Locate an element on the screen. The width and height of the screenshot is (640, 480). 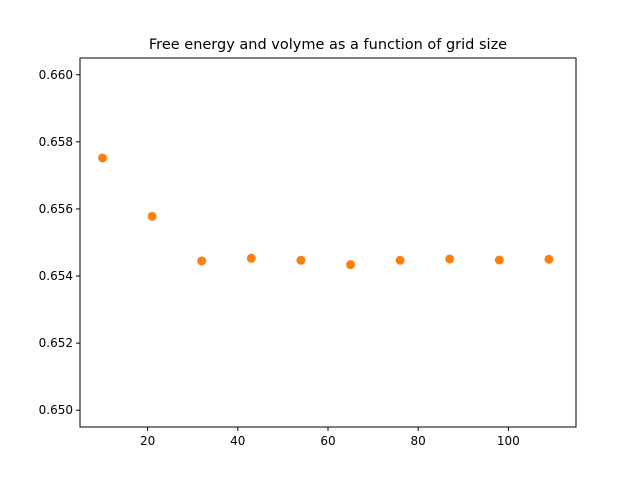
x-tick-label: 100 is located at coordinates (508, 441).